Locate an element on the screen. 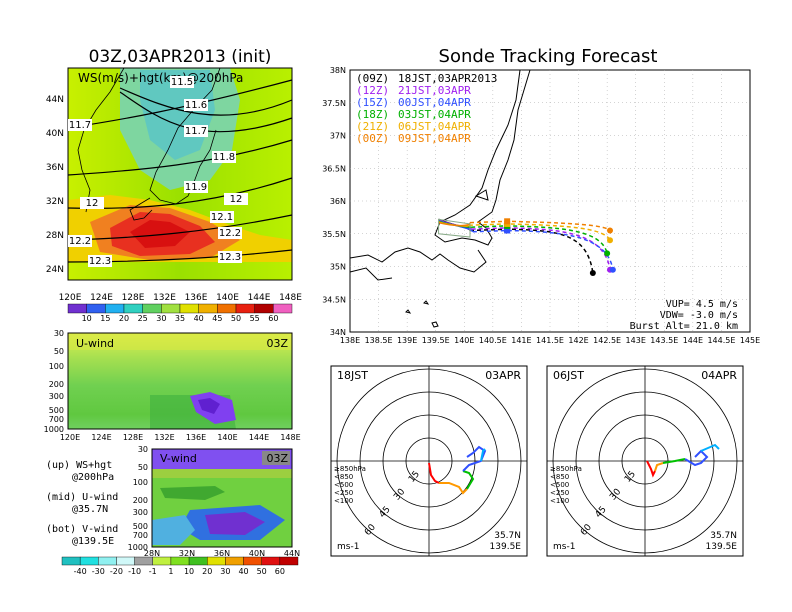 This screenshot has height=612, width=792. lon-label: 124E is located at coordinates (101, 437).